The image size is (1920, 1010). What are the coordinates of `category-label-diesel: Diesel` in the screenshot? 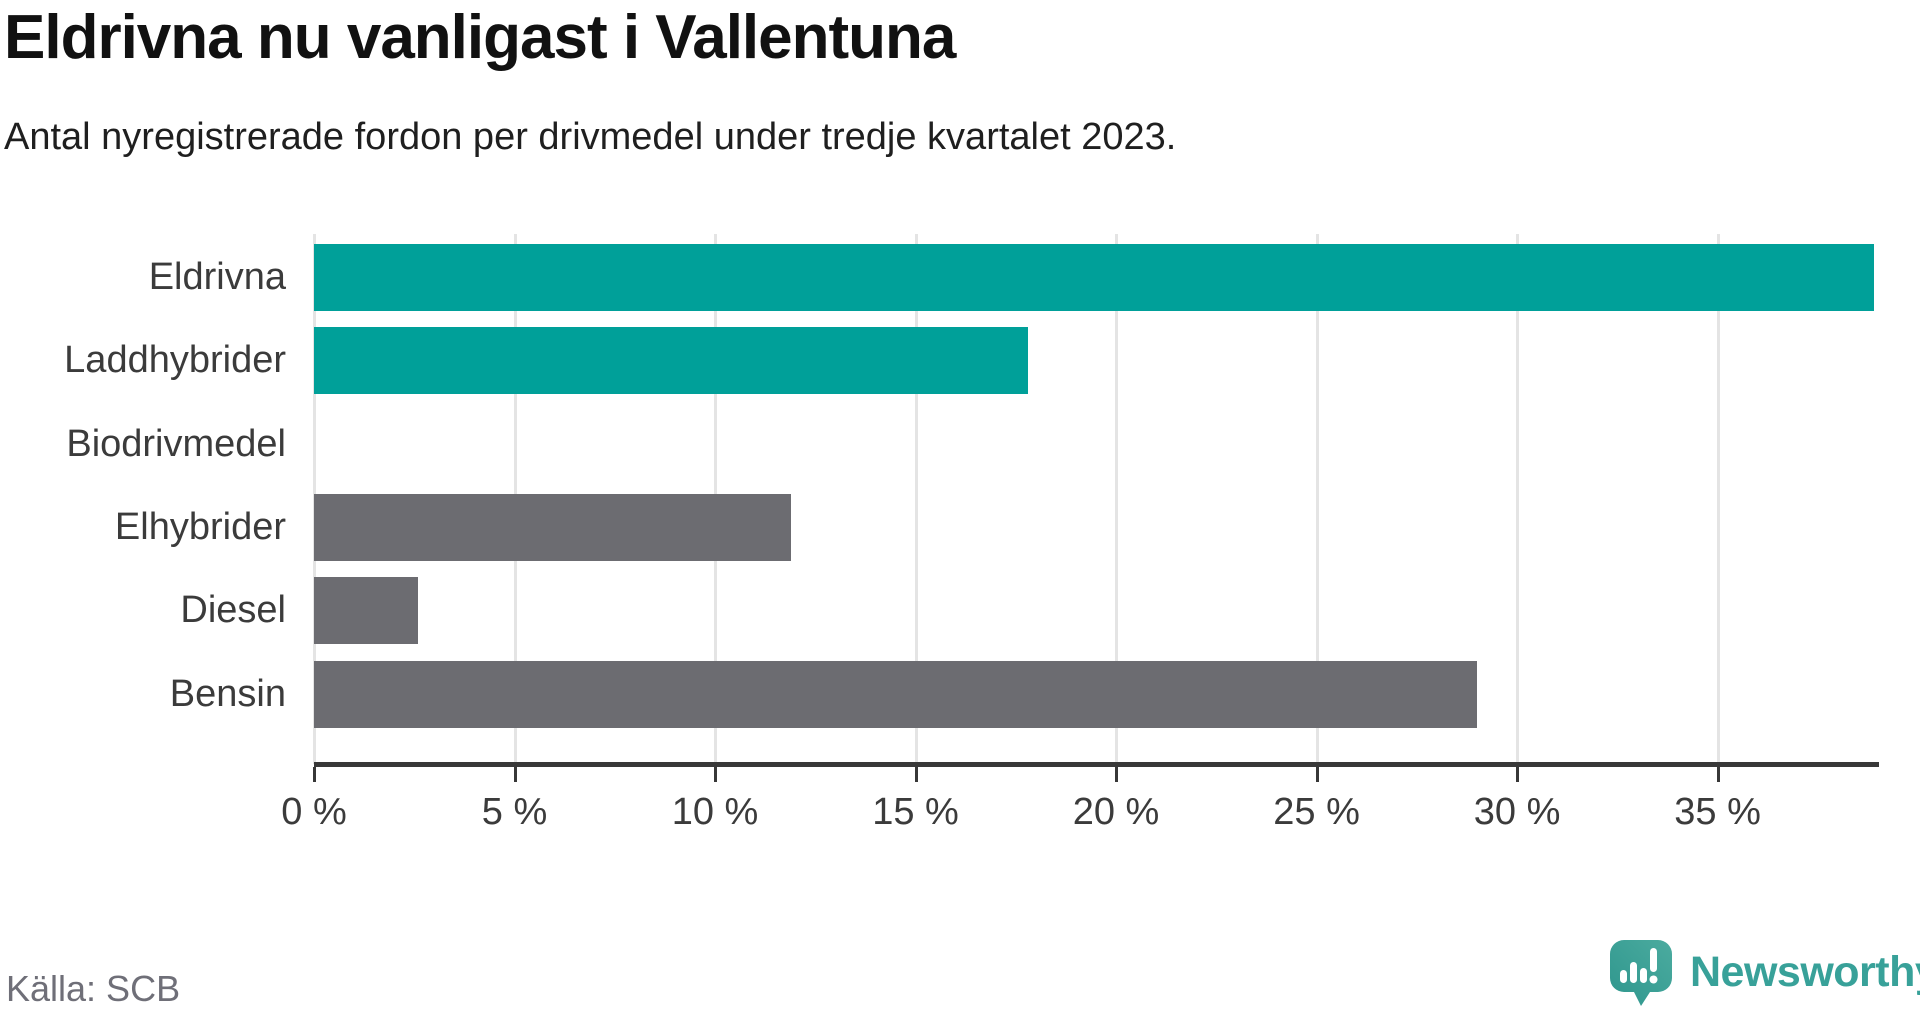 It's located at (233, 610).